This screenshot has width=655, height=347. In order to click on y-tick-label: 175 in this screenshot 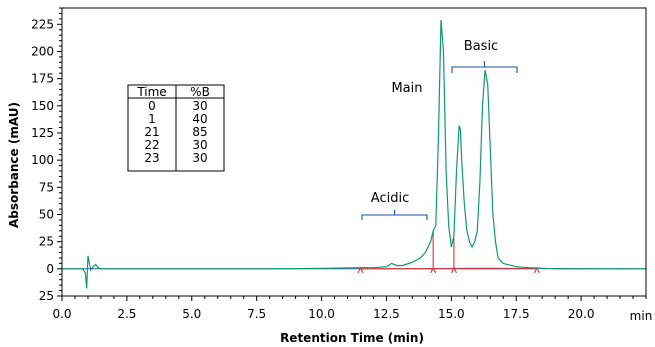, I will do `click(42, 79)`.